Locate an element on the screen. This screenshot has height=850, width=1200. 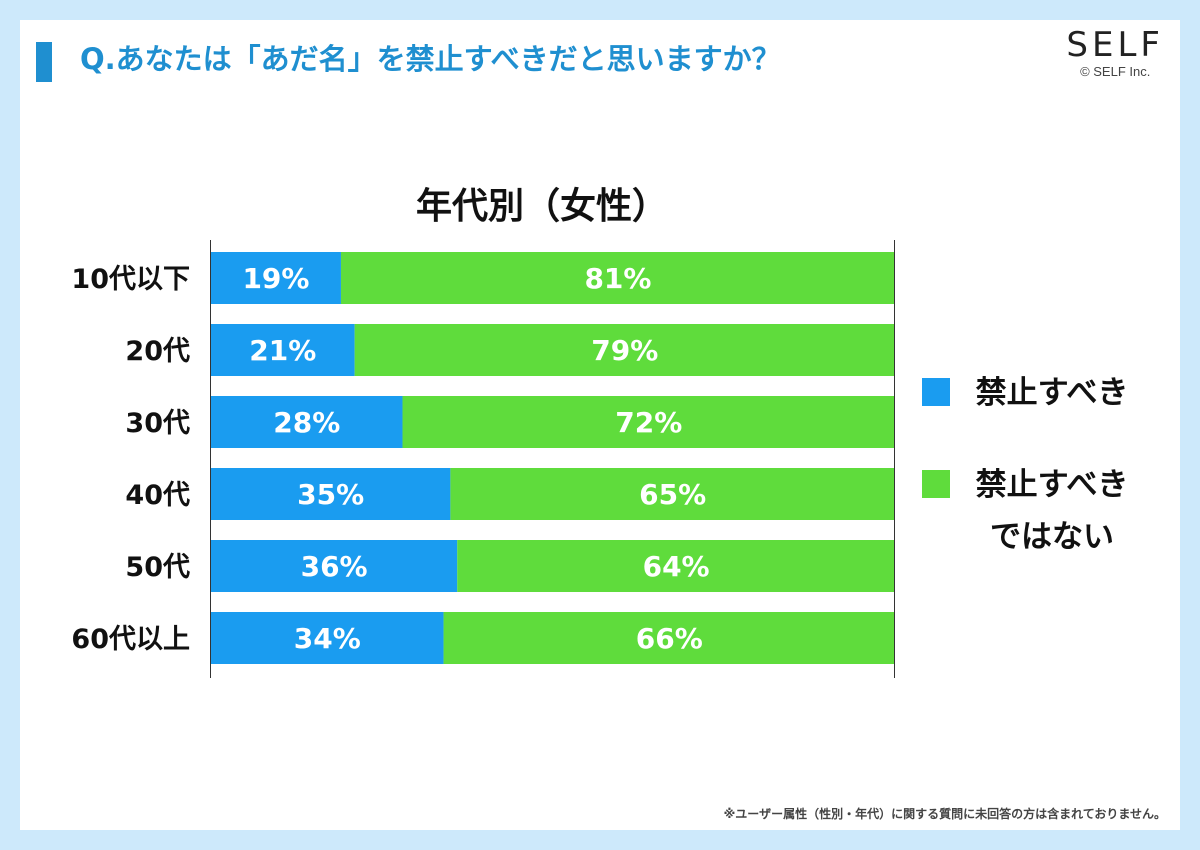
data-label: 35% is located at coordinates (330, 494).